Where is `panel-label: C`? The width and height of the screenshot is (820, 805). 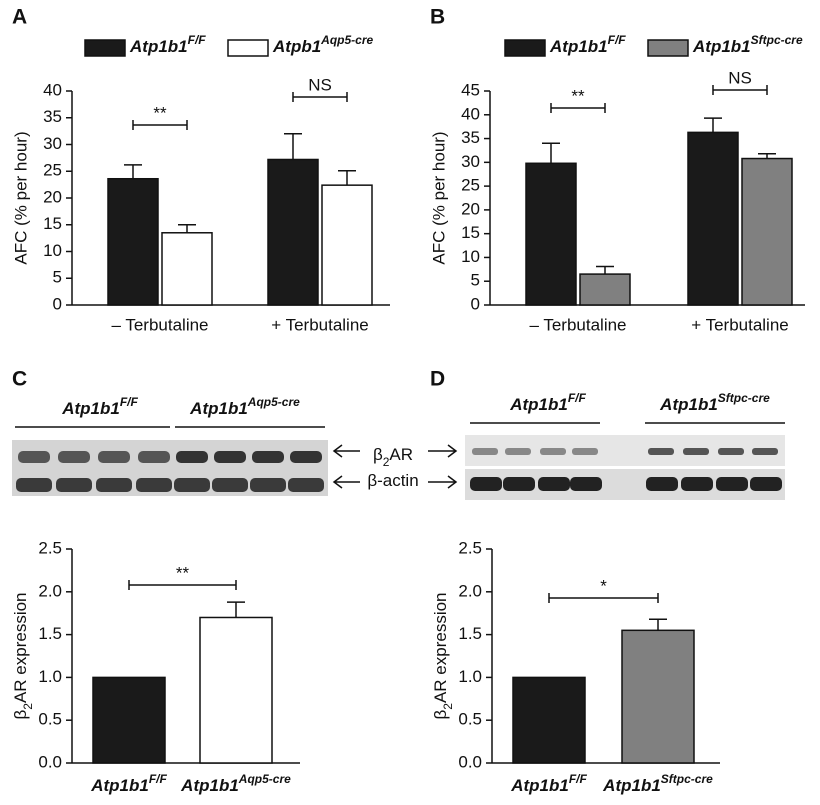 panel-label: C is located at coordinates (19, 379).